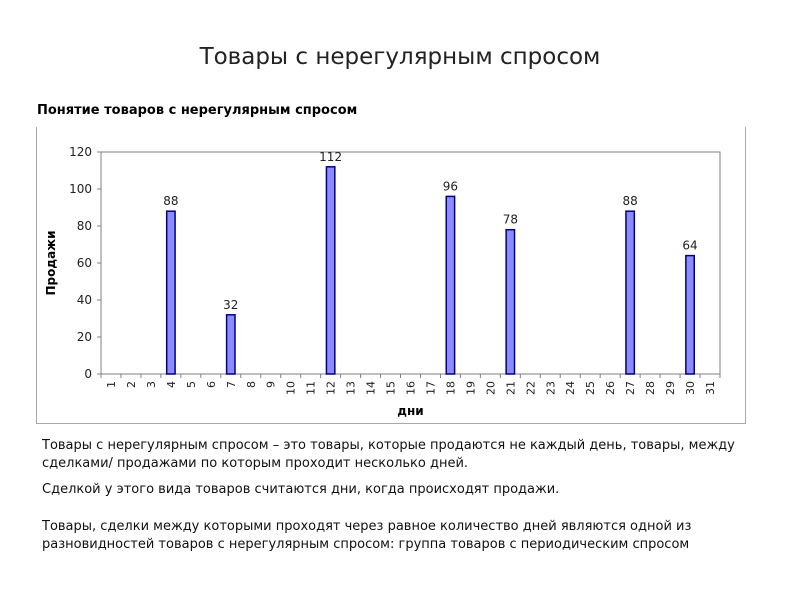 This screenshot has width=800, height=600. Describe the element at coordinates (84, 263) in the screenshot. I see `y-tick-label: 60` at that location.